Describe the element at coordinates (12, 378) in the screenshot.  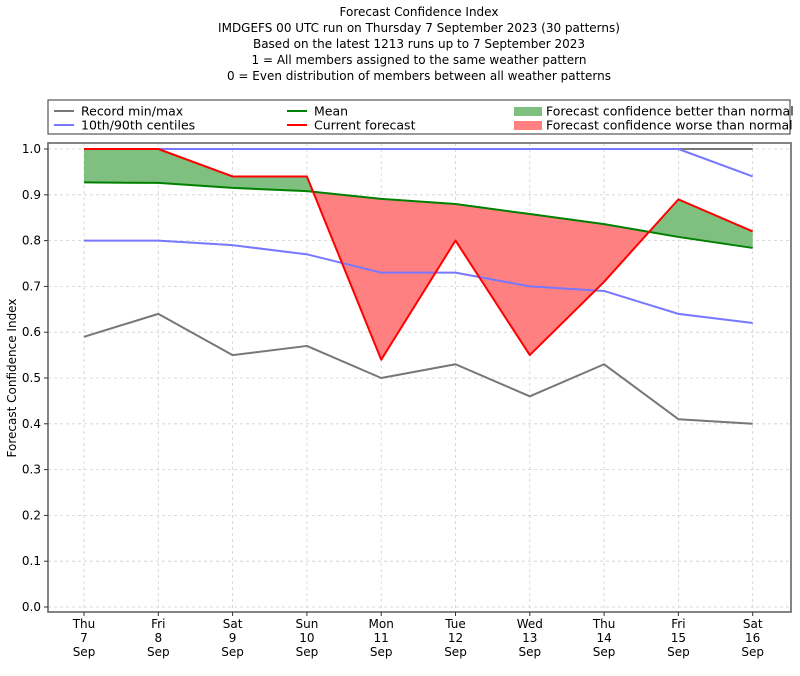
I see `y-axis-label: Forecast Confidence Index` at that location.